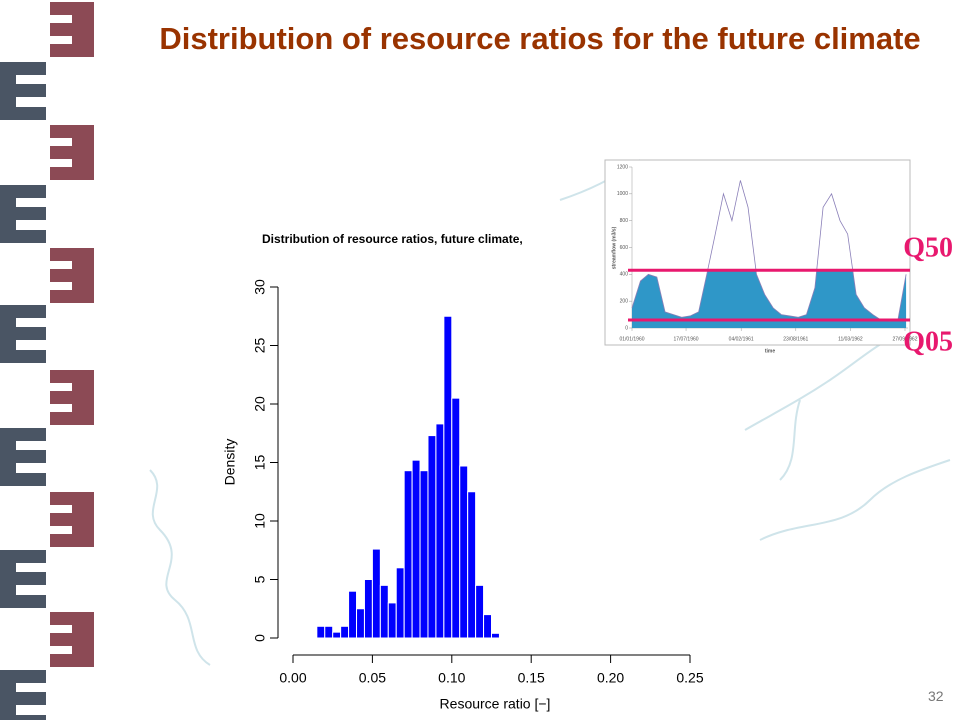 The height and width of the screenshot is (720, 955). What do you see at coordinates (624, 301) in the screenshot?
I see `y-tick-label: 200` at bounding box center [624, 301].